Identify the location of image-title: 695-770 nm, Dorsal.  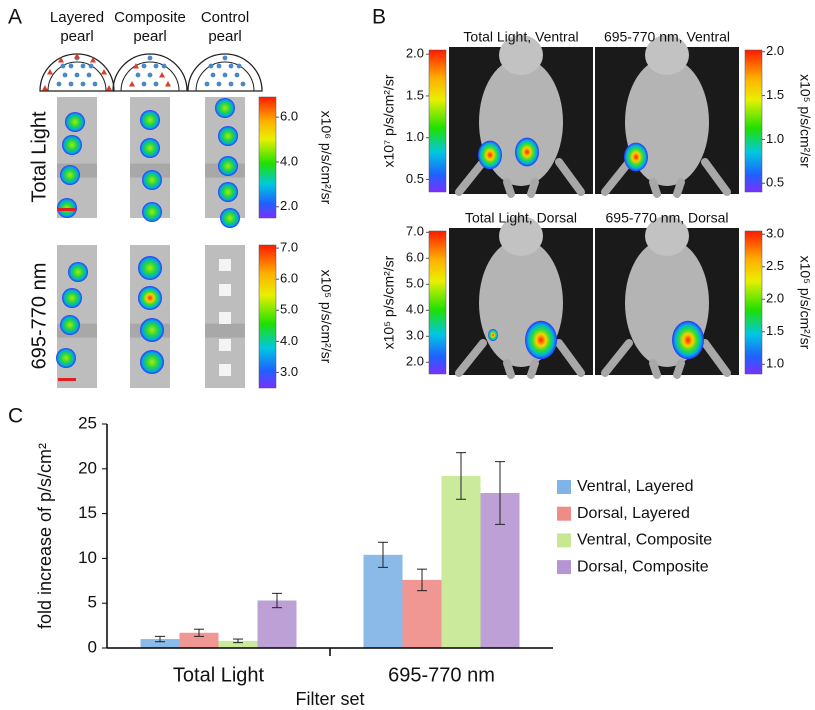
(667, 218).